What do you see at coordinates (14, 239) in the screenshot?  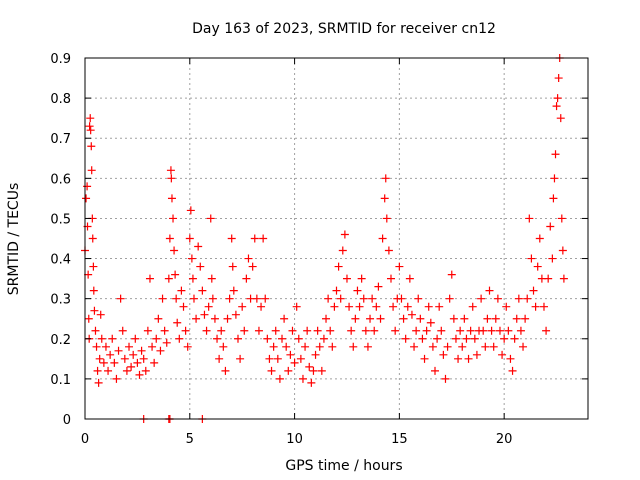 I see `y-axis-label: SRMTID / TECUs` at bounding box center [14, 239].